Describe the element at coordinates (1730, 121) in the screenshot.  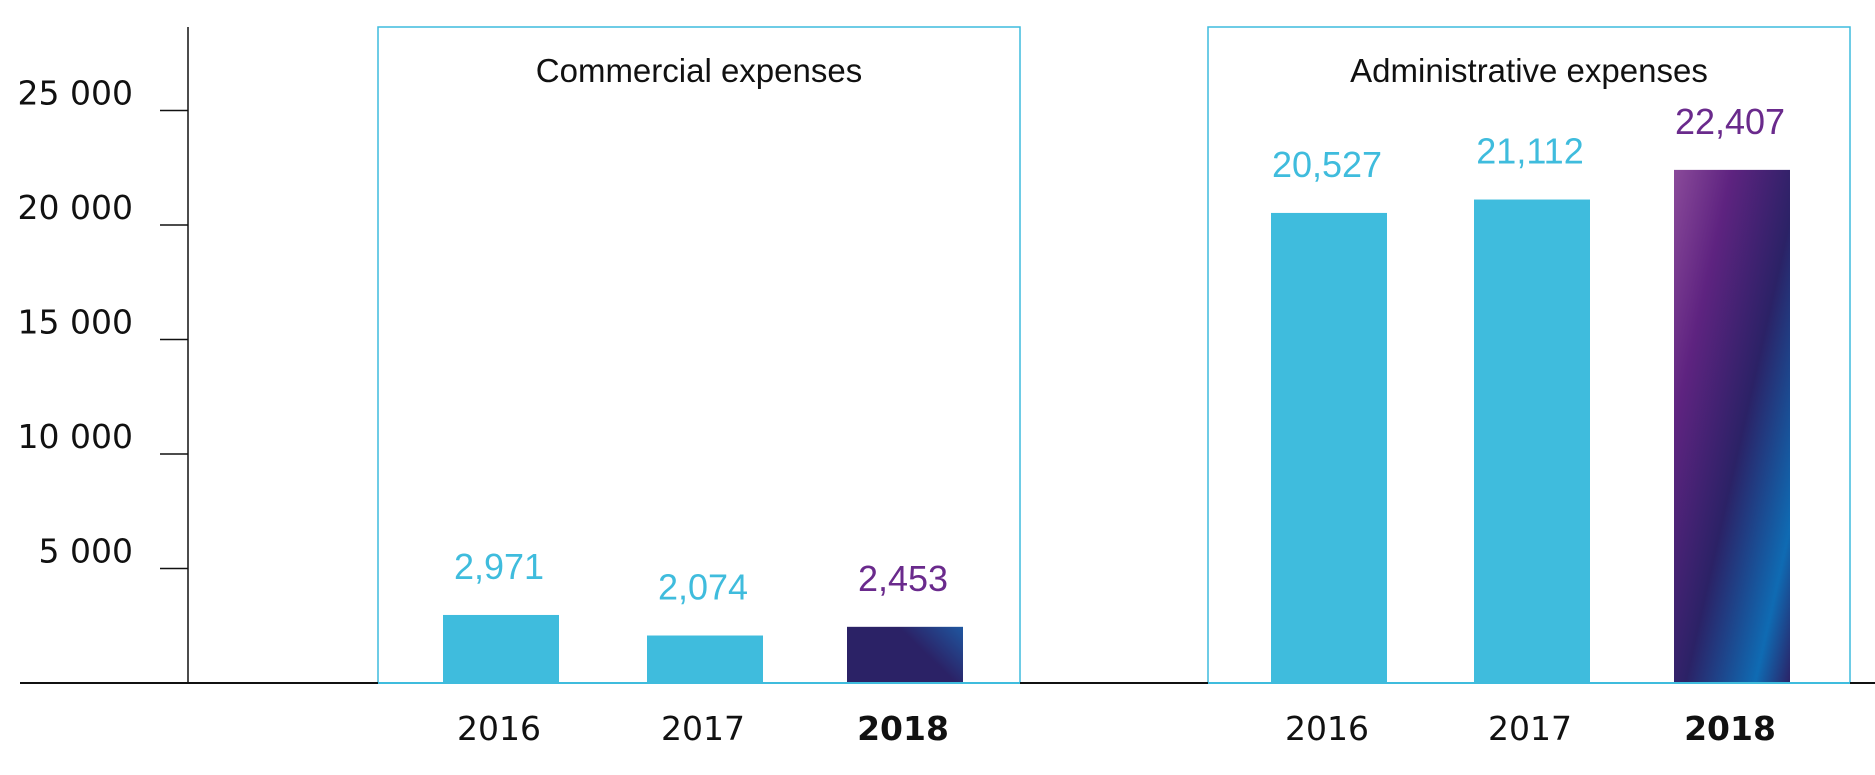
I see `value-label: 22,407` at that location.